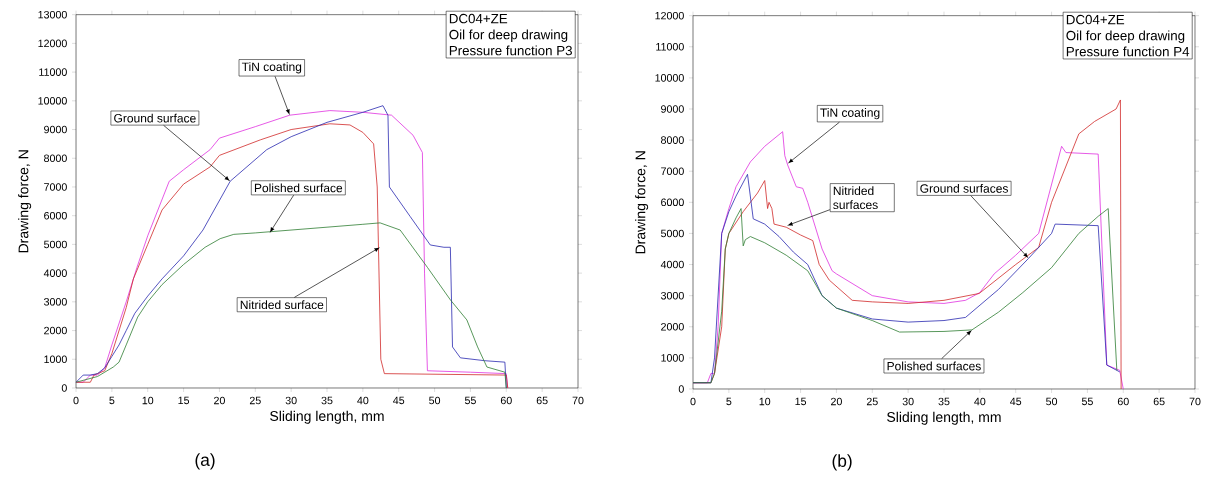 This screenshot has height=486, width=1208. Describe the element at coordinates (905, 296) in the screenshot. I see `line-series` at that location.